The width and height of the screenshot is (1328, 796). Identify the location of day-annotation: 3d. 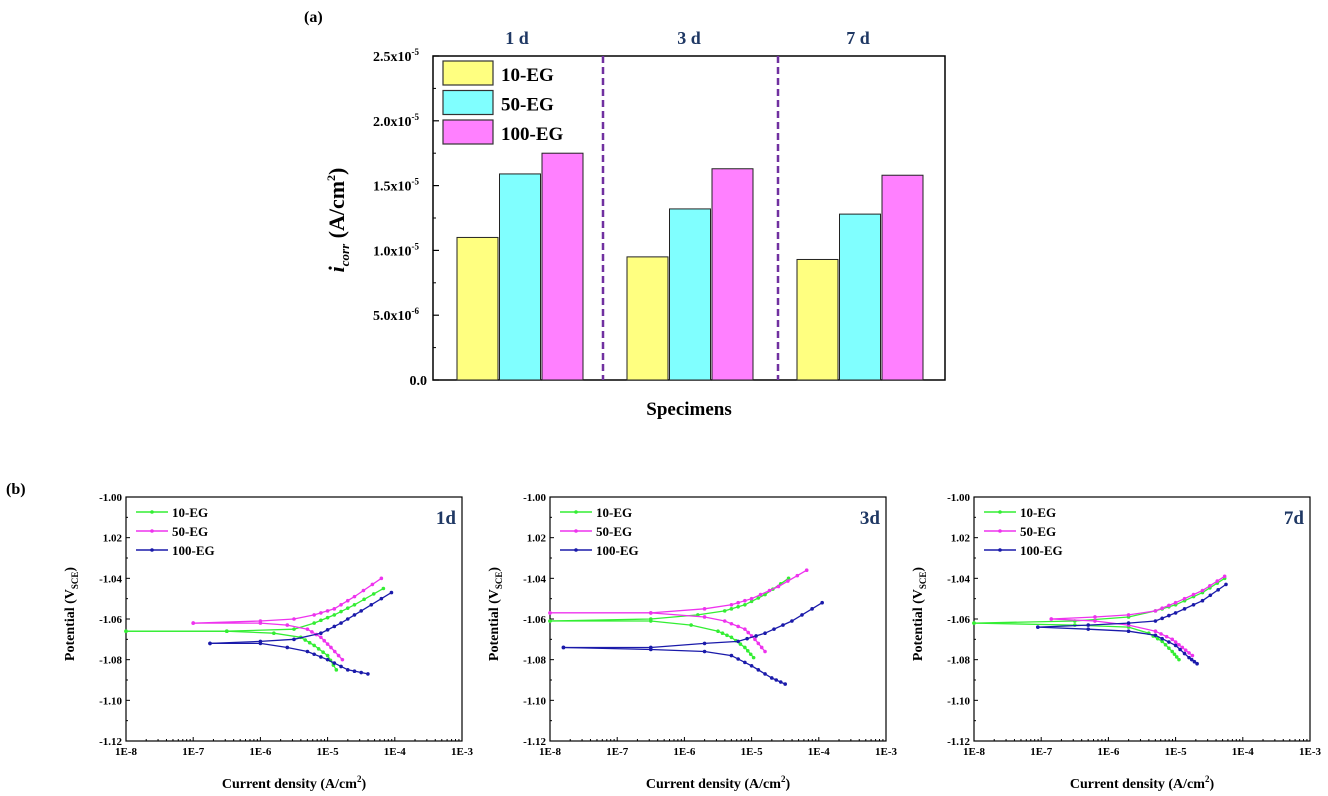
(870, 518).